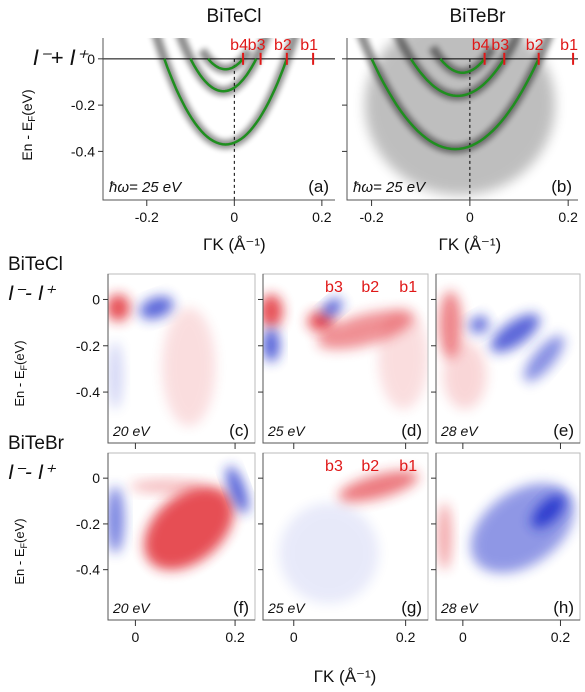  What do you see at coordinates (286, 608) in the screenshot?
I see `photon-energy: 25 eV` at bounding box center [286, 608].